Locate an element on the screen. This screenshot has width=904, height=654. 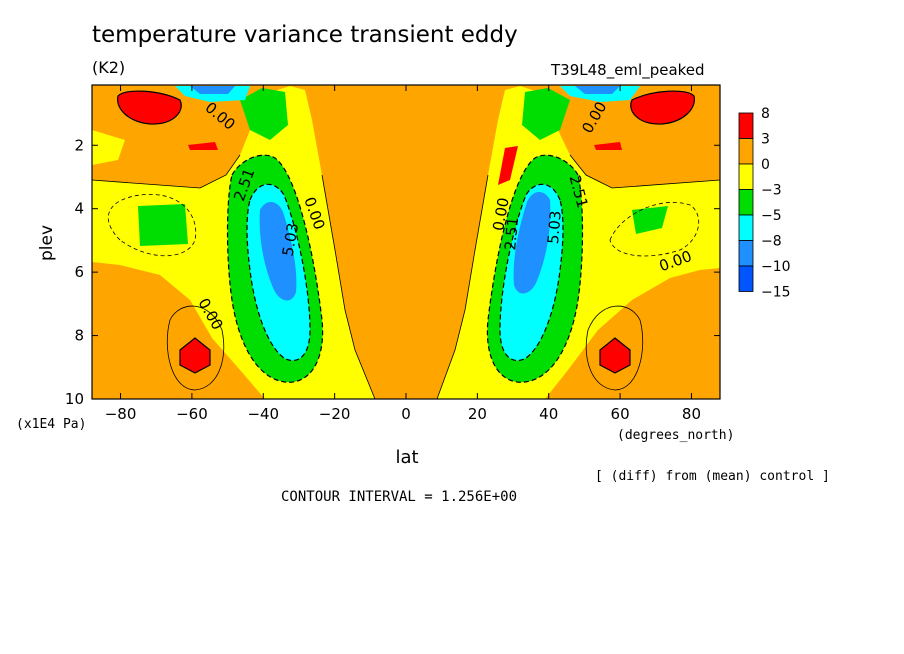
legend-label: −10 is located at coordinates (776, 267).